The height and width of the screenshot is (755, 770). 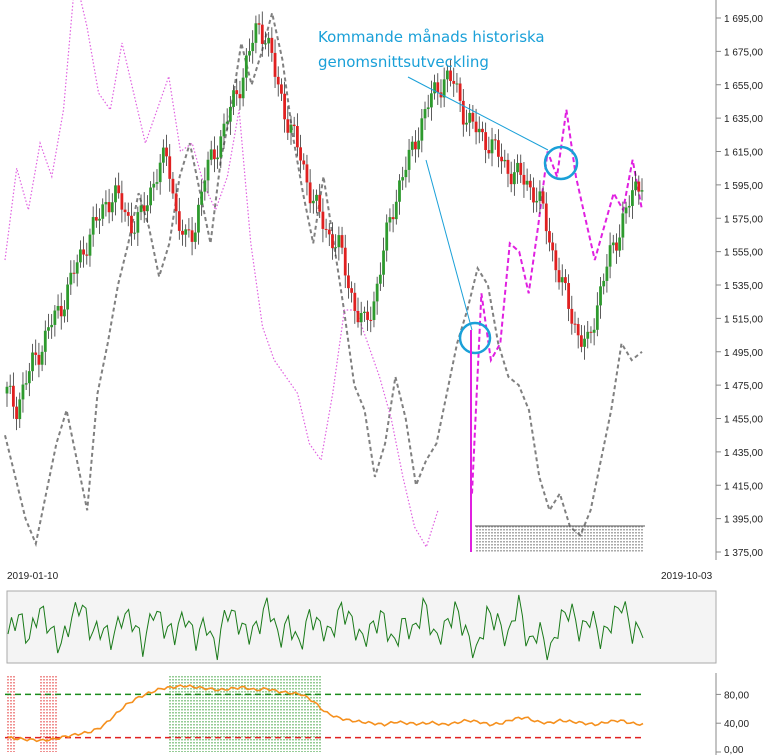 What do you see at coordinates (557, 301) in the screenshot?
I see `seasonal-projection-line` at bounding box center [557, 301].